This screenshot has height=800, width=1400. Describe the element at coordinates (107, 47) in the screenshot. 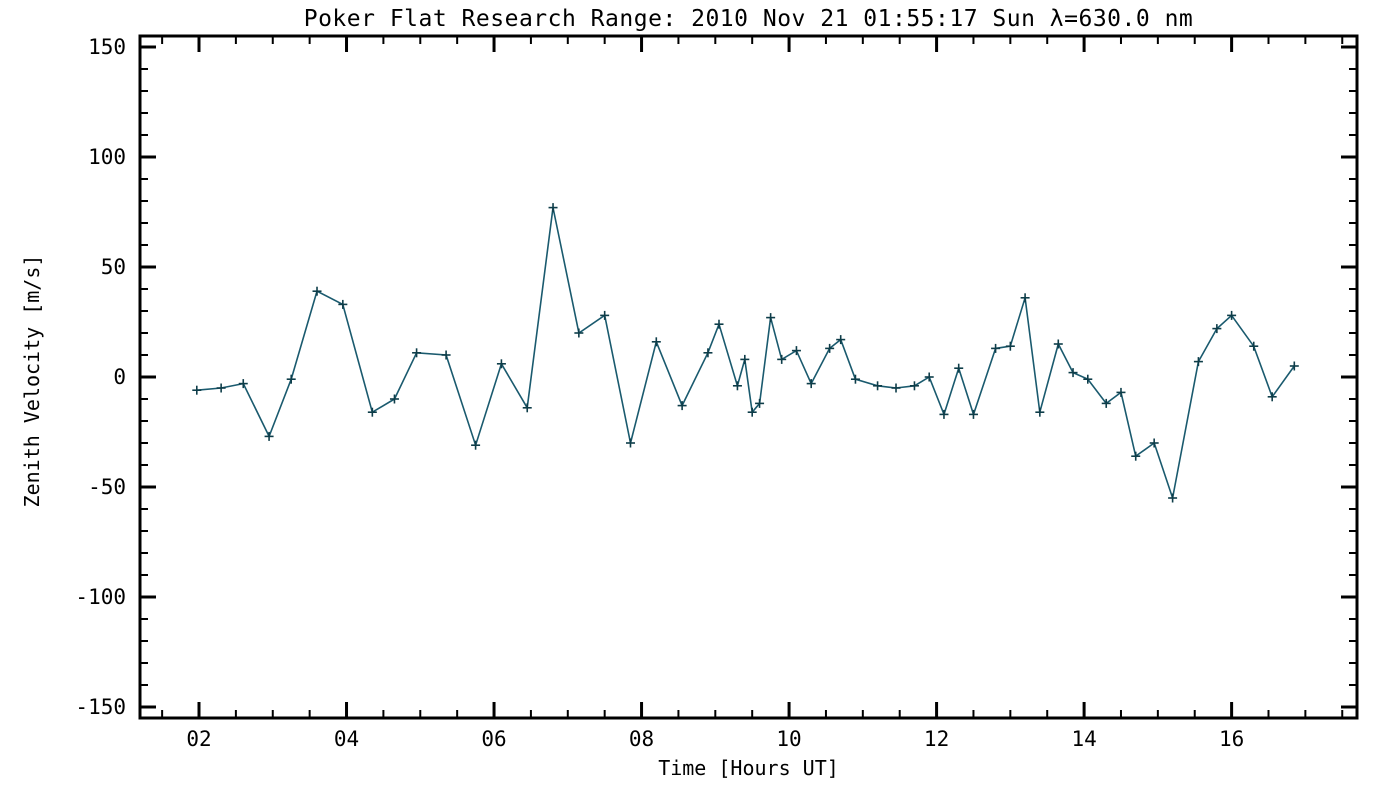

I see `y-tick-label: 150` at that location.